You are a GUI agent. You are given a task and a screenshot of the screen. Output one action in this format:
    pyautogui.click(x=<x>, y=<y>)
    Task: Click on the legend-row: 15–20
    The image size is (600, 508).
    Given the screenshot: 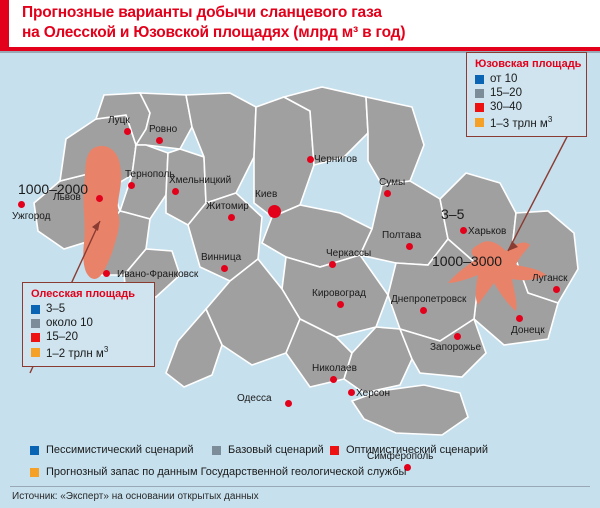 What is the action you would take?
    pyautogui.click(x=526, y=93)
    